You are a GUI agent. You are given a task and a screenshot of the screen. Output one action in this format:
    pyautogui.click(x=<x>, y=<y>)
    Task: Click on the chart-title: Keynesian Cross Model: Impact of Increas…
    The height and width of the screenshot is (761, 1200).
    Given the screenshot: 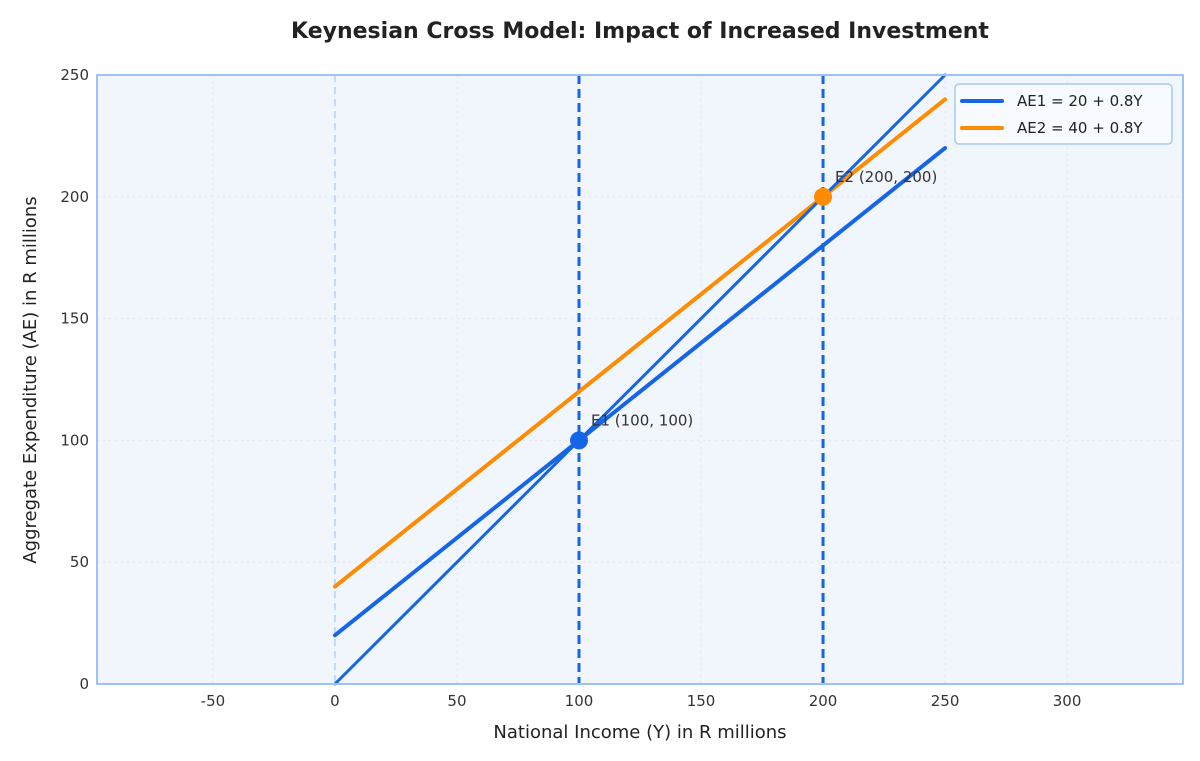 What is the action you would take?
    pyautogui.click(x=640, y=31)
    